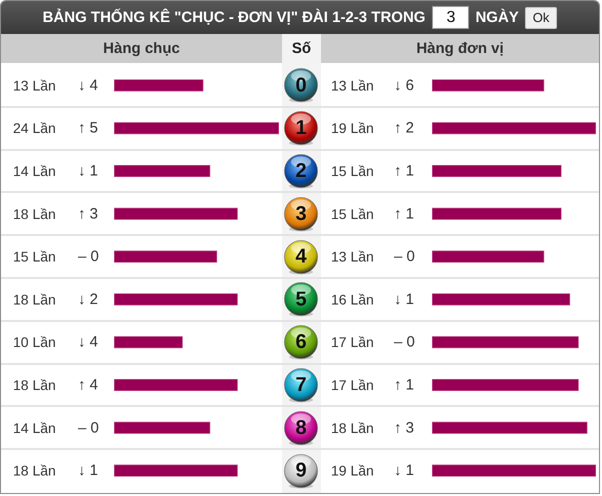 Image resolution: width=602 pixels, height=496 pixels. What do you see at coordinates (301, 427) in the screenshot?
I see `y-tick-label: 8` at bounding box center [301, 427].